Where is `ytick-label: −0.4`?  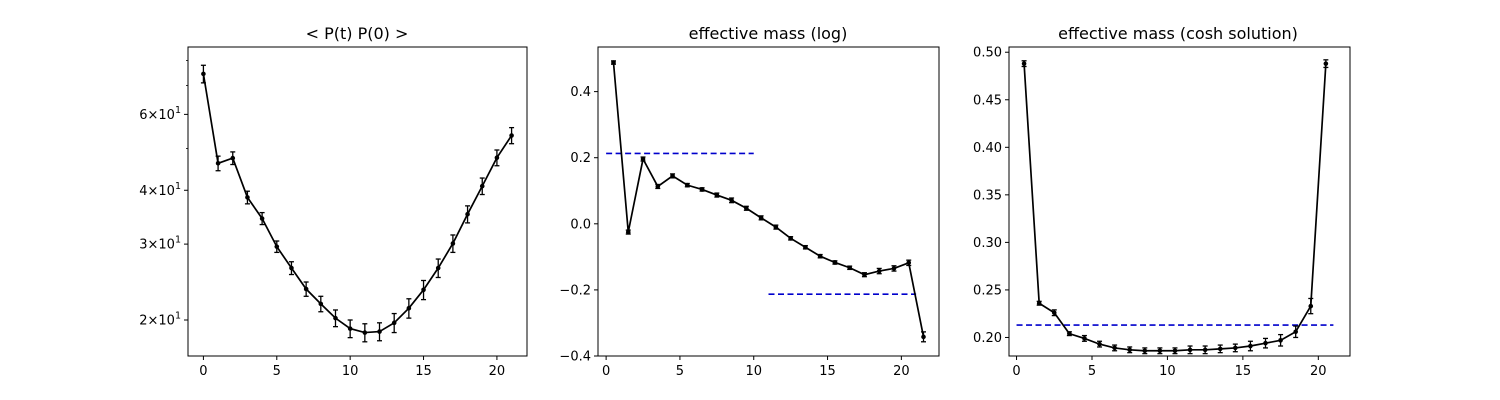
ytick-label: −0.4 is located at coordinates (575, 357).